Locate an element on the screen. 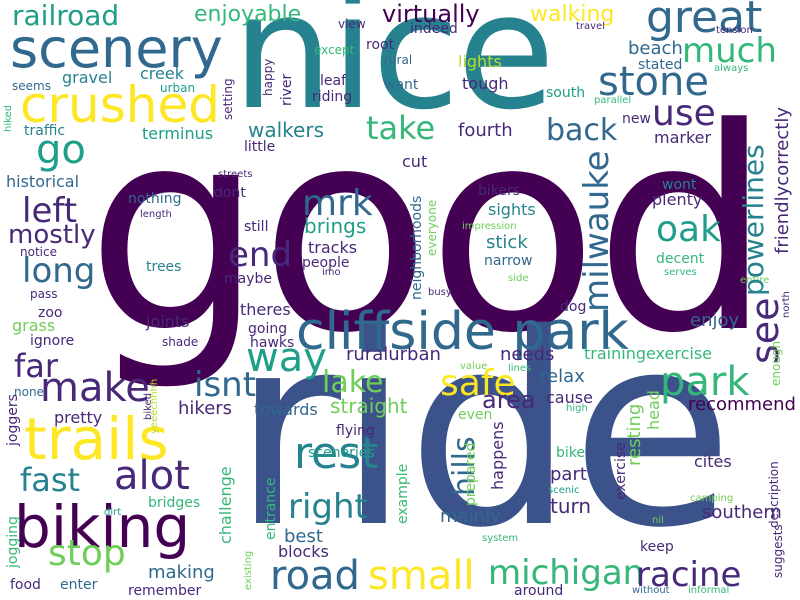 This screenshot has width=800, height=600. word-tough: tough is located at coordinates (485, 83).